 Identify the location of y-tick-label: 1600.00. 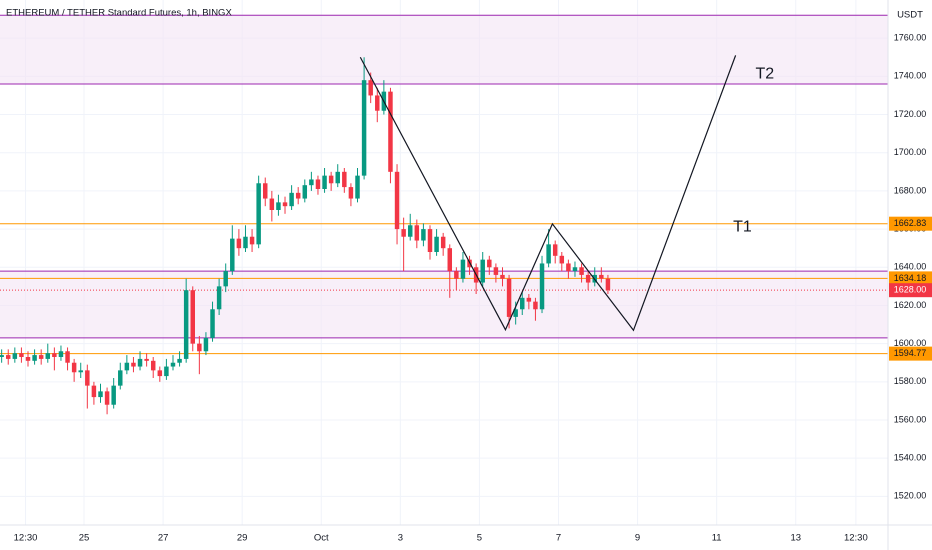
(910, 343).